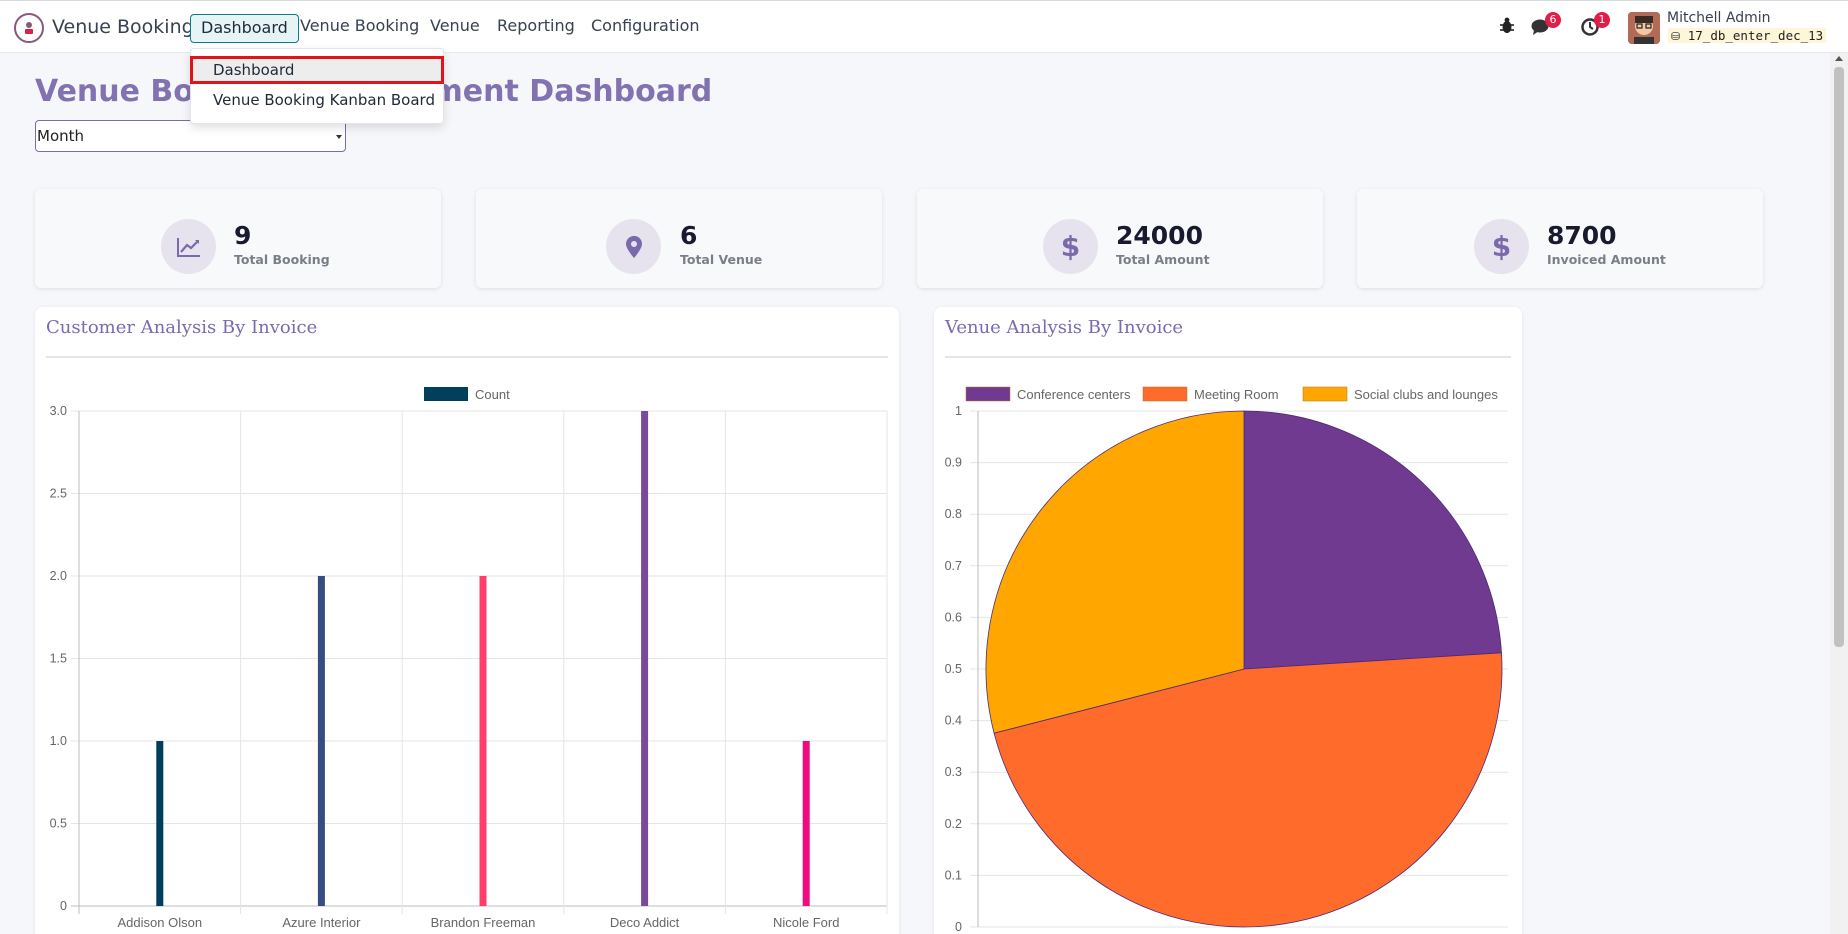 This screenshot has height=934, width=1848. I want to click on database-icon: ⛁, so click(1676, 36).